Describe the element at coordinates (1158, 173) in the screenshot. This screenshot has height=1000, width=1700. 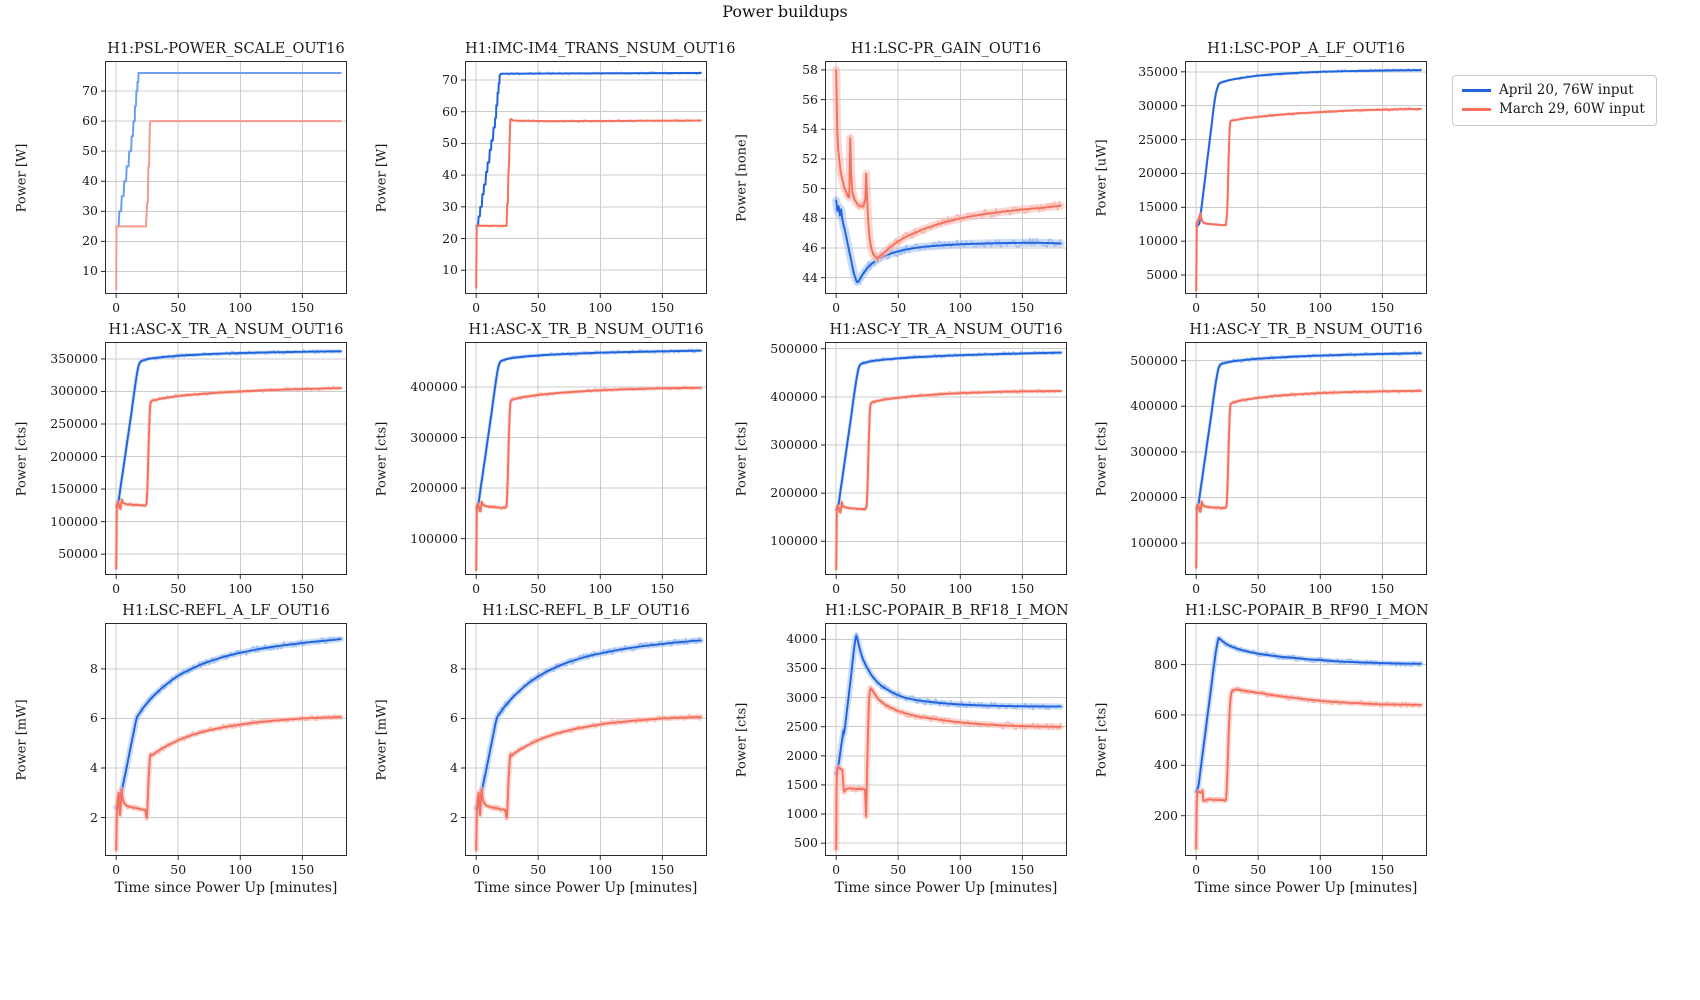
I see `y-tick-label: 20000` at that location.